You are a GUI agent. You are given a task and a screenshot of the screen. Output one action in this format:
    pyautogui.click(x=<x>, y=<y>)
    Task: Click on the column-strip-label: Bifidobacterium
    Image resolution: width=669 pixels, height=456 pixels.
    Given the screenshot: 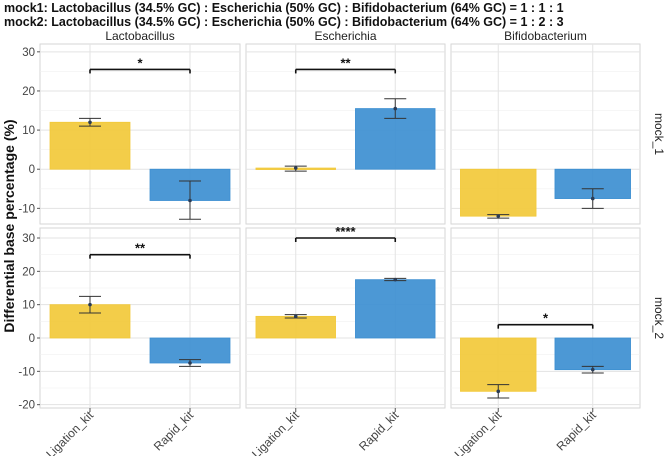 What is the action you would take?
    pyautogui.click(x=545, y=36)
    